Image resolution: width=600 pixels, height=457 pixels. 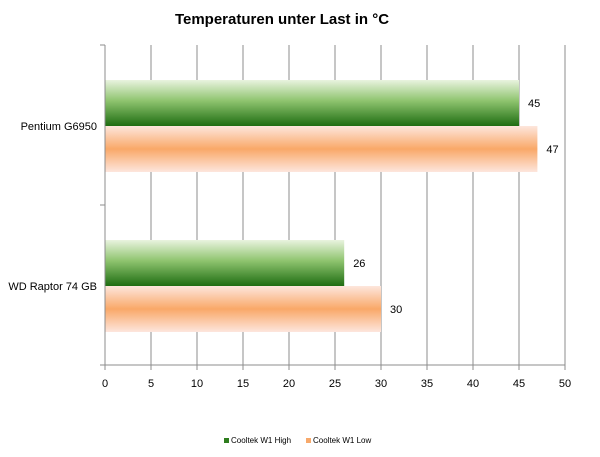 What do you see at coordinates (52, 287) in the screenshot?
I see `category-label: WD Raptor 74 GB` at bounding box center [52, 287].